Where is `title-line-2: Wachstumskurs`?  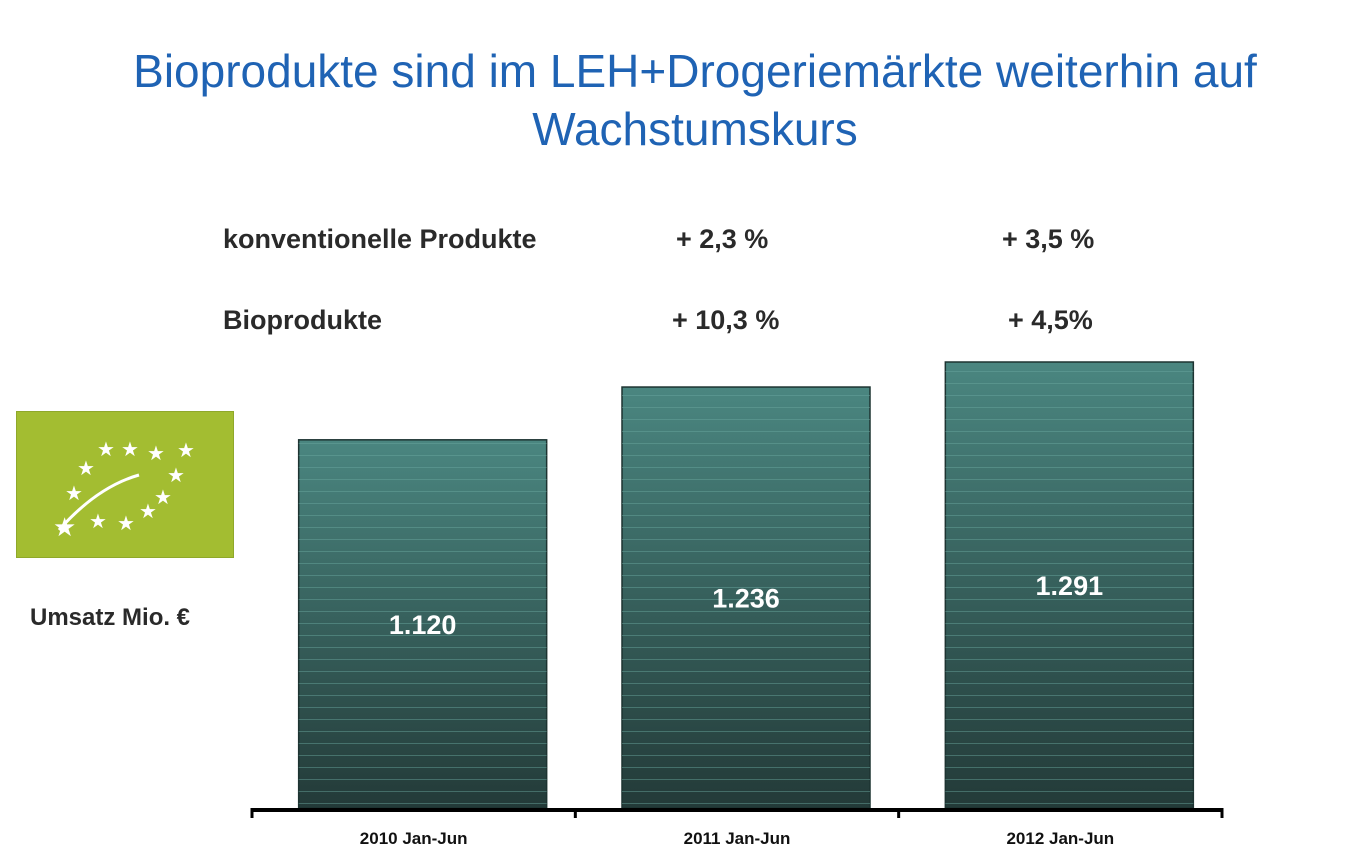 title-line-2: Wachstumskurs is located at coordinates (695, 129).